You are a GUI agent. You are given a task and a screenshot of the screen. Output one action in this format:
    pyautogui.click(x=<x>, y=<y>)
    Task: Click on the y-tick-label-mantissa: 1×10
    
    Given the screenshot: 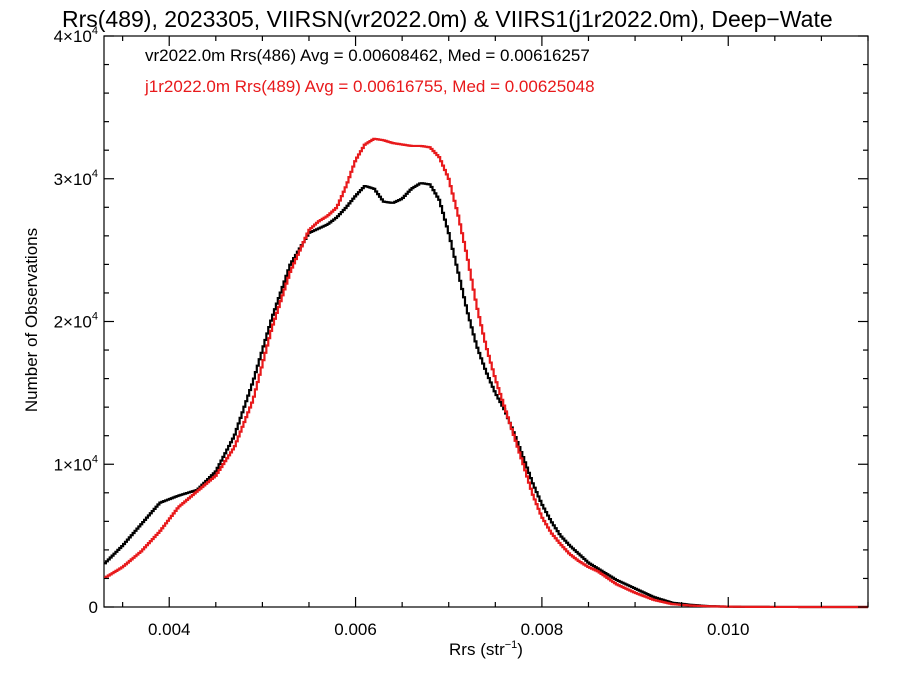 What is the action you would take?
    pyautogui.click(x=73, y=464)
    